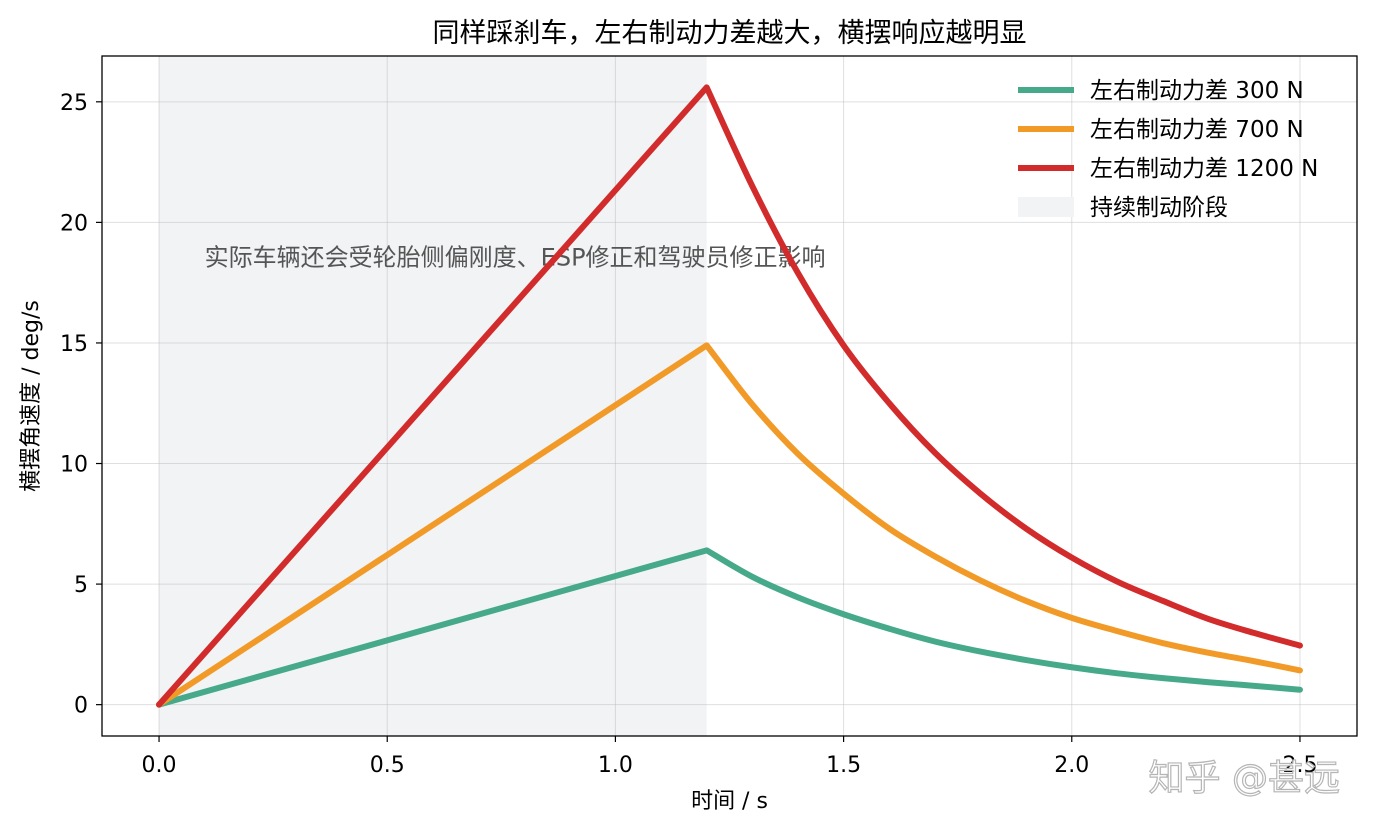 This screenshot has width=1375, height=837. Describe the element at coordinates (1244, 778) in the screenshot. I see `watermark-text: 知乎 @甚远` at that location.